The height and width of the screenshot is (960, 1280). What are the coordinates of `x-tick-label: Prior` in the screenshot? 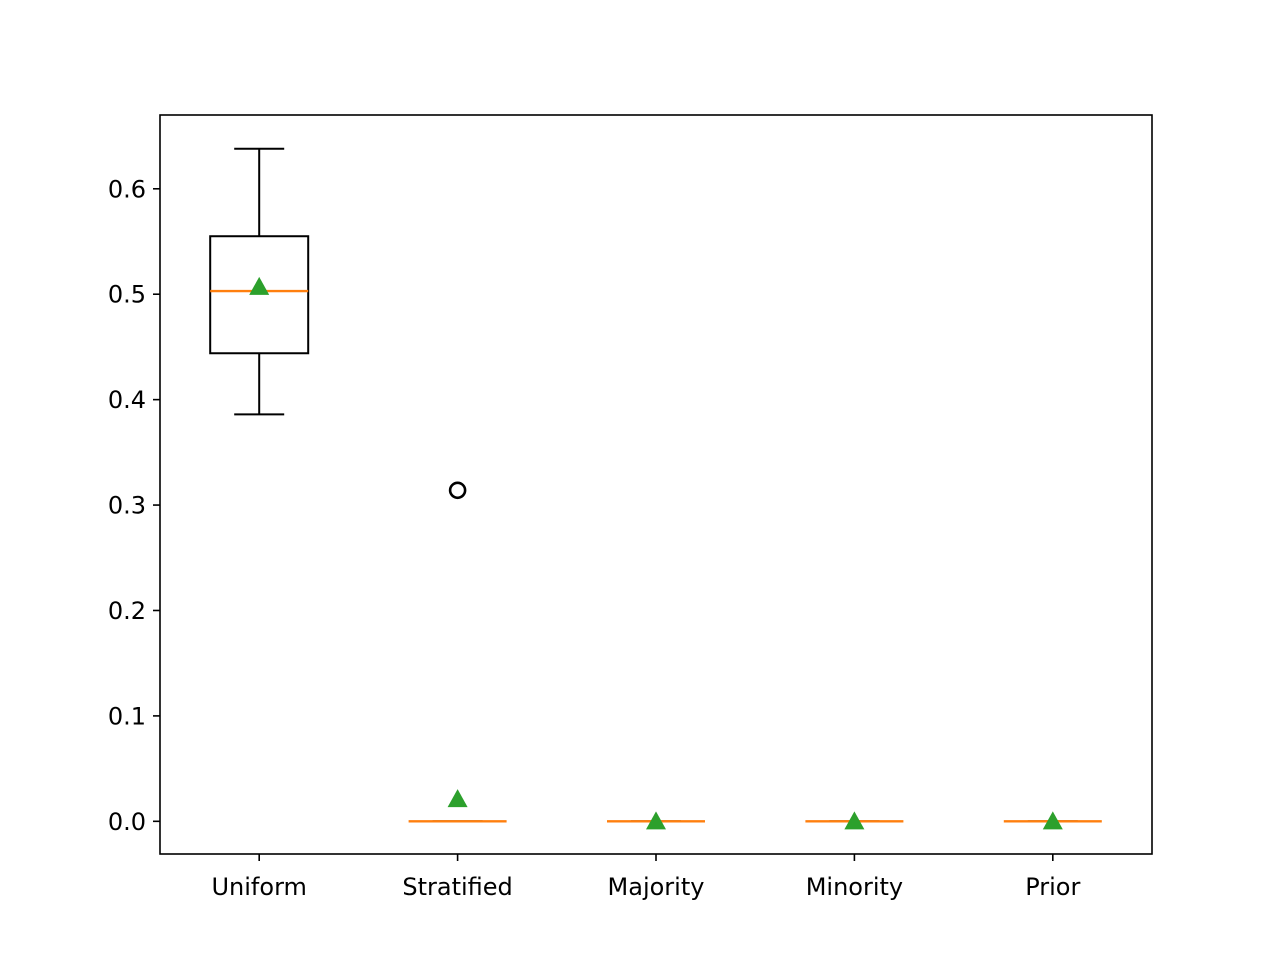 It's located at (1052, 887).